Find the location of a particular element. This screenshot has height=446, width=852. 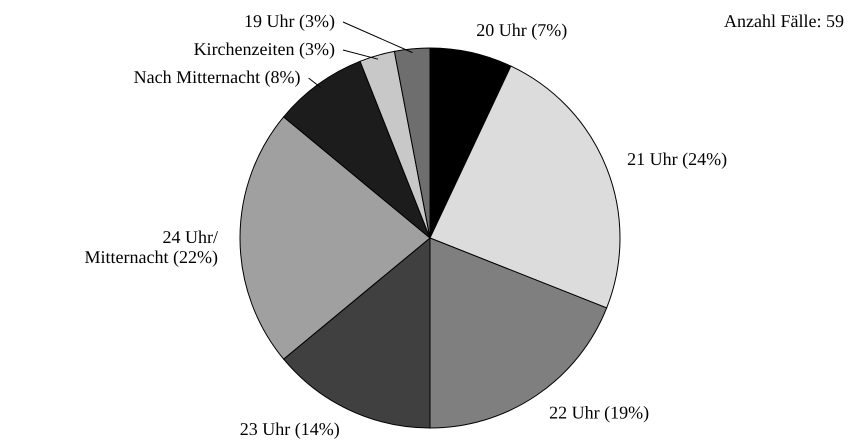

slice-label: Nach Mitternacht (8%) is located at coordinates (217, 77).